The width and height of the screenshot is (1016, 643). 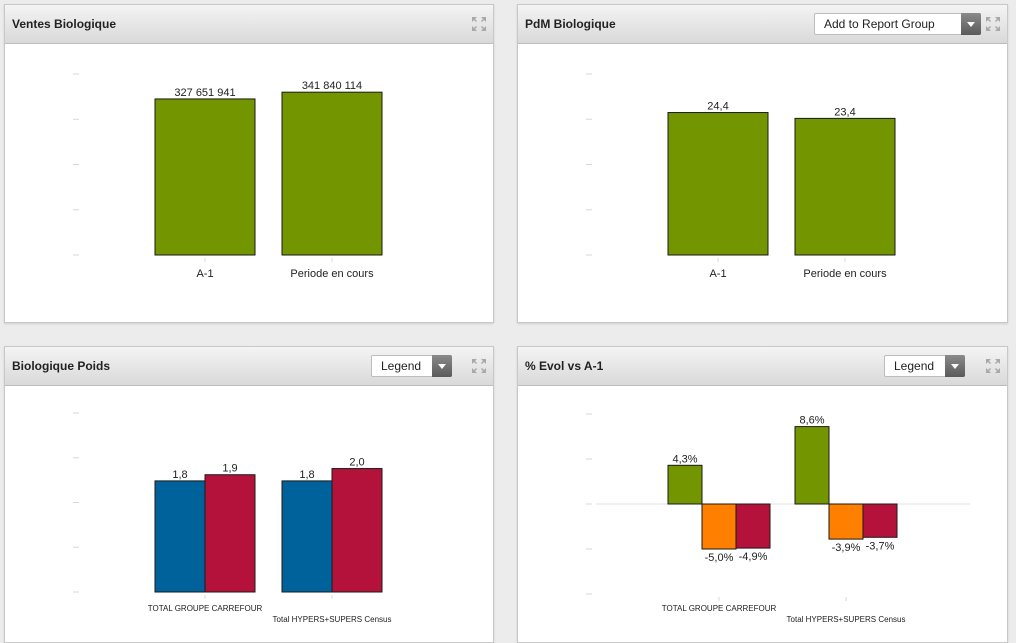 I want to click on data-label: -4,9%, so click(x=753, y=557).